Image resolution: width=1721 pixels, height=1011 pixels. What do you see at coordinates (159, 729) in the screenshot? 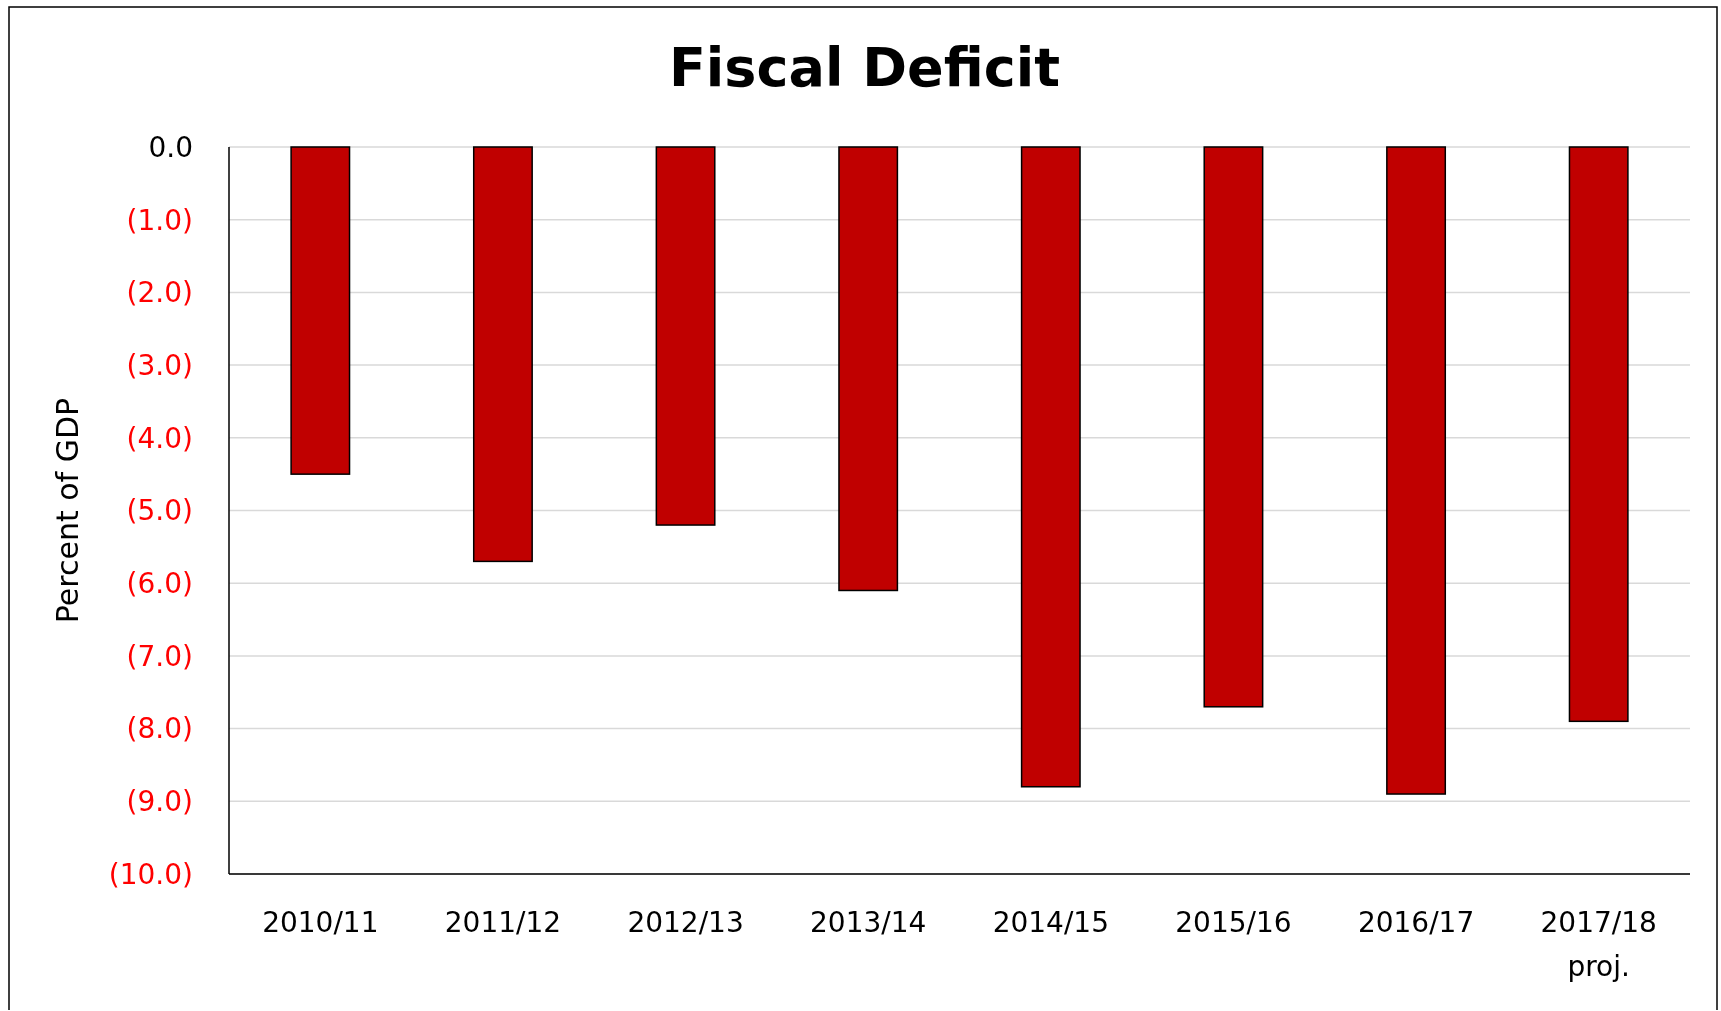
I see `y-tick-label: (8.0)` at bounding box center [159, 729].